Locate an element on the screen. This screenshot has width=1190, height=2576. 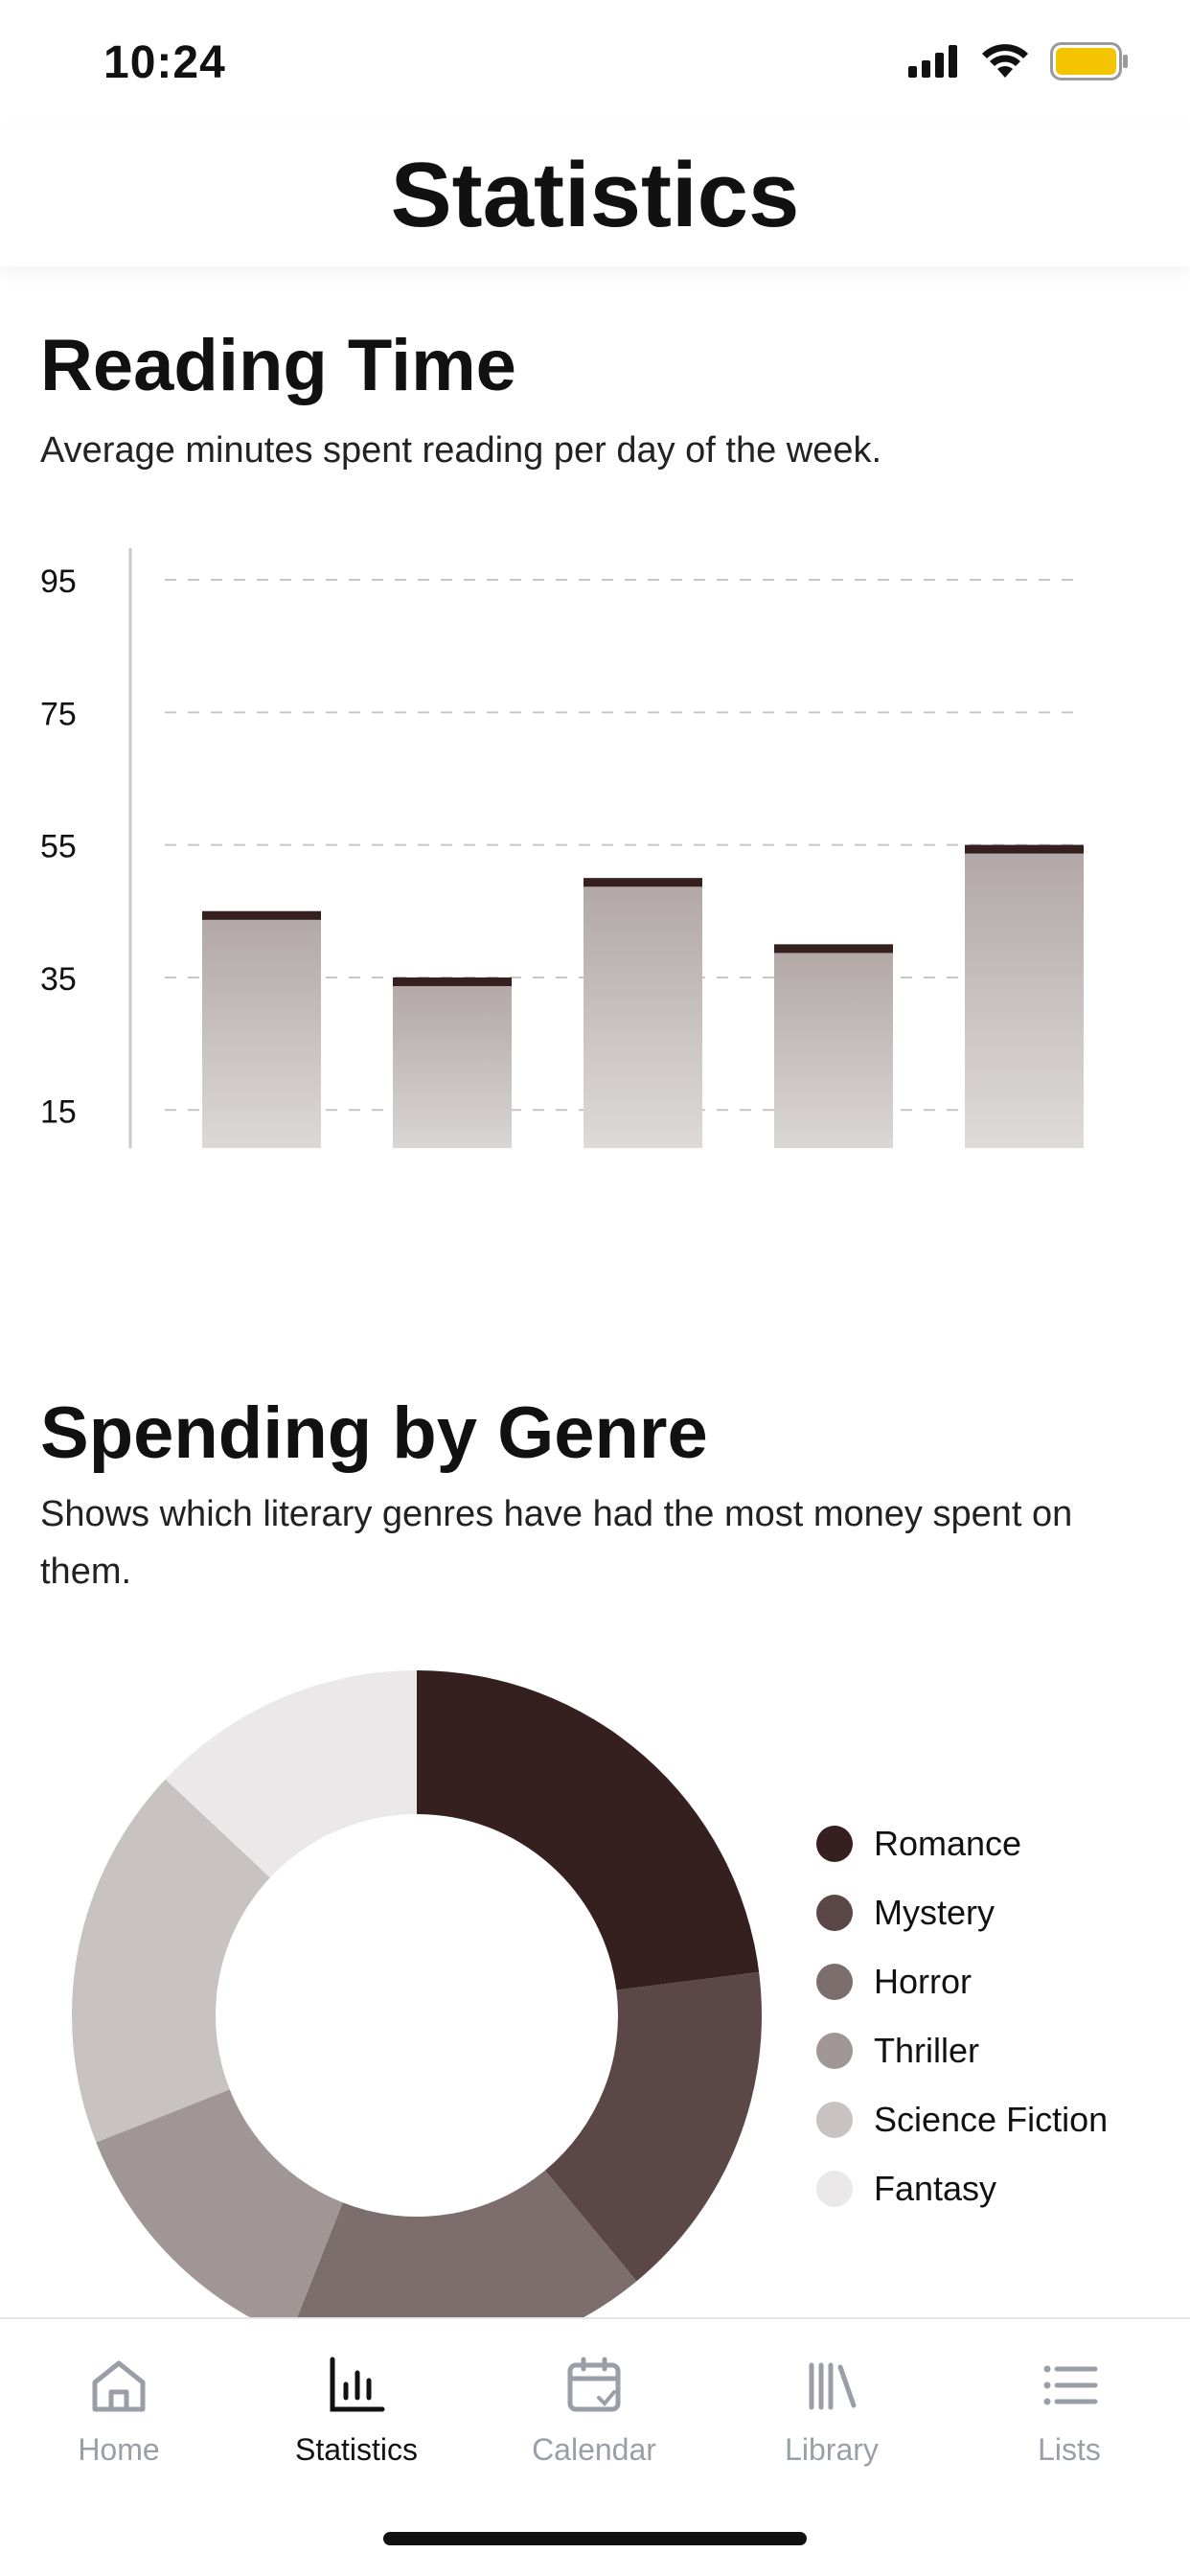
legend-item: Science Fiction is located at coordinates (962, 2119).